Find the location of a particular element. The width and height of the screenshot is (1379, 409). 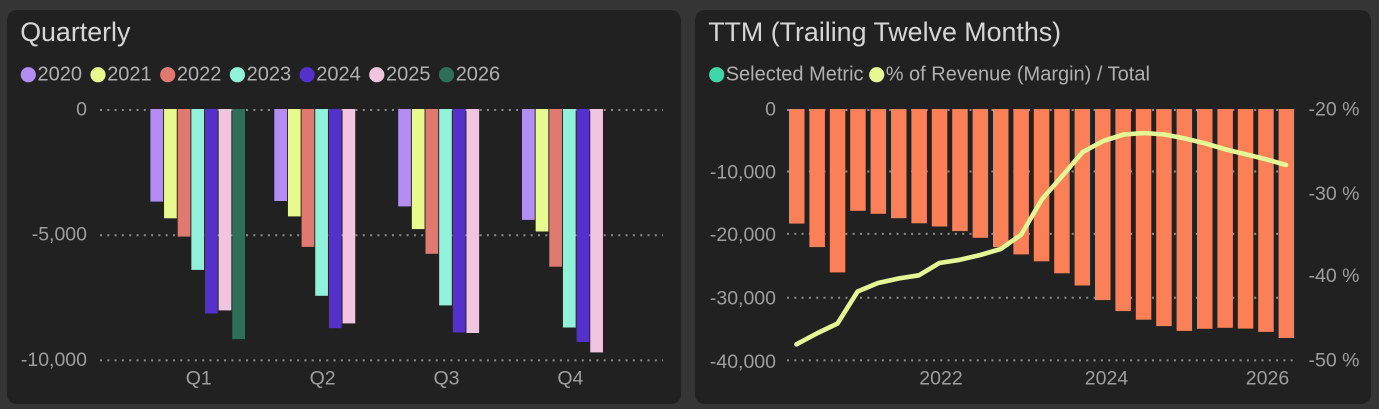

svg-text: Selected Metric is located at coordinates (795, 75).